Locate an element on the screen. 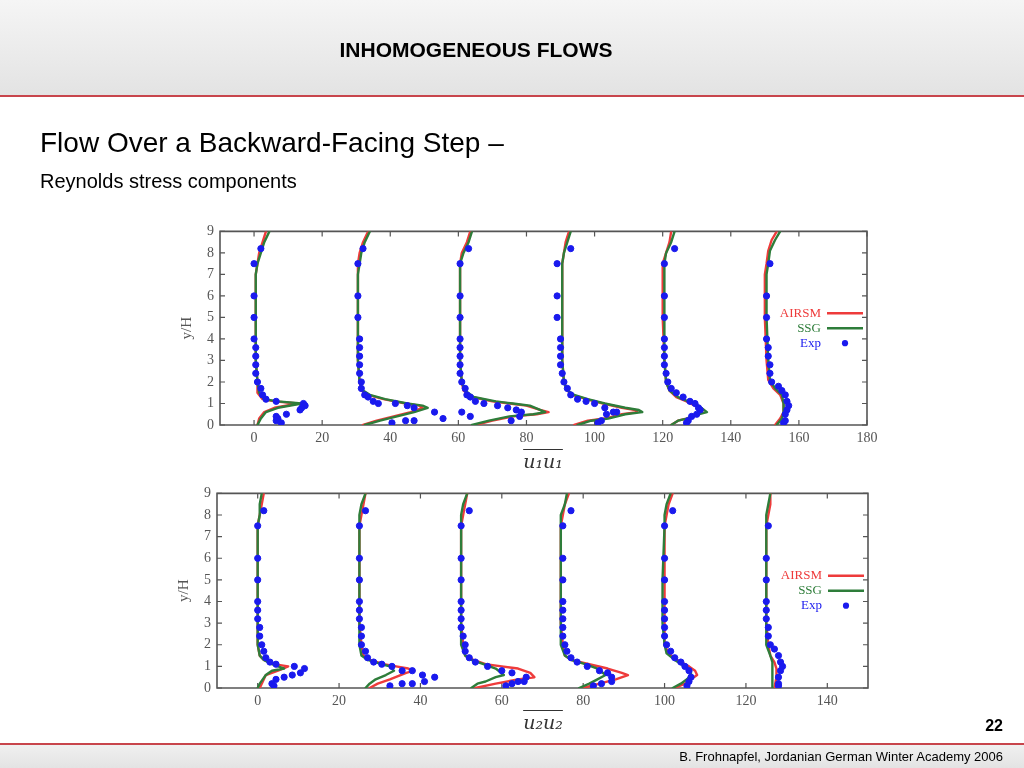 The height and width of the screenshot is (768, 1024). chart-subtitle: Reynolds stress components is located at coordinates (168, 181).